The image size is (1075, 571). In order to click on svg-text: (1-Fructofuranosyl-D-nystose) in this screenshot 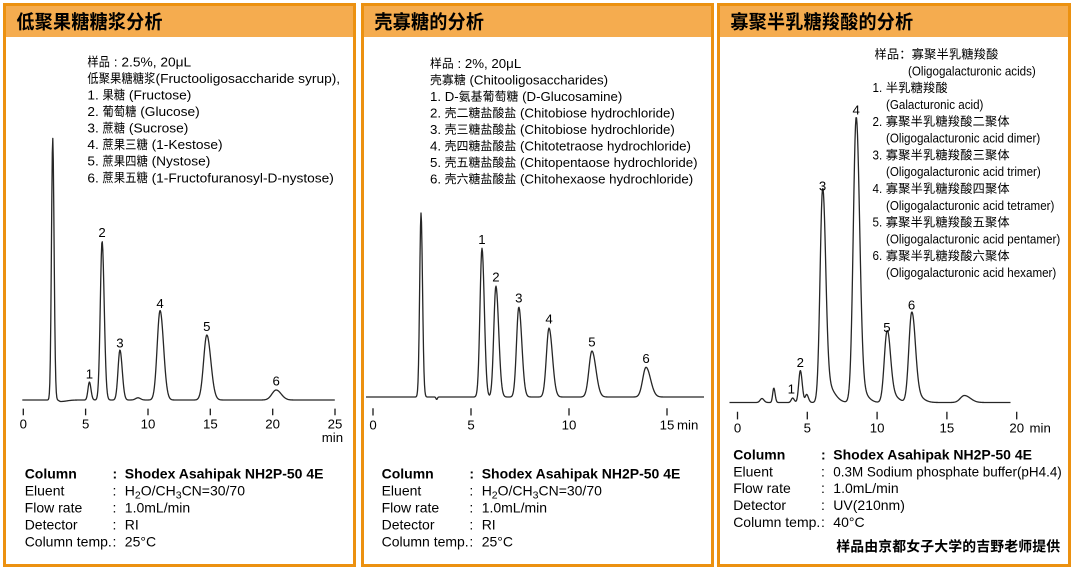, I will do `click(243, 177)`.